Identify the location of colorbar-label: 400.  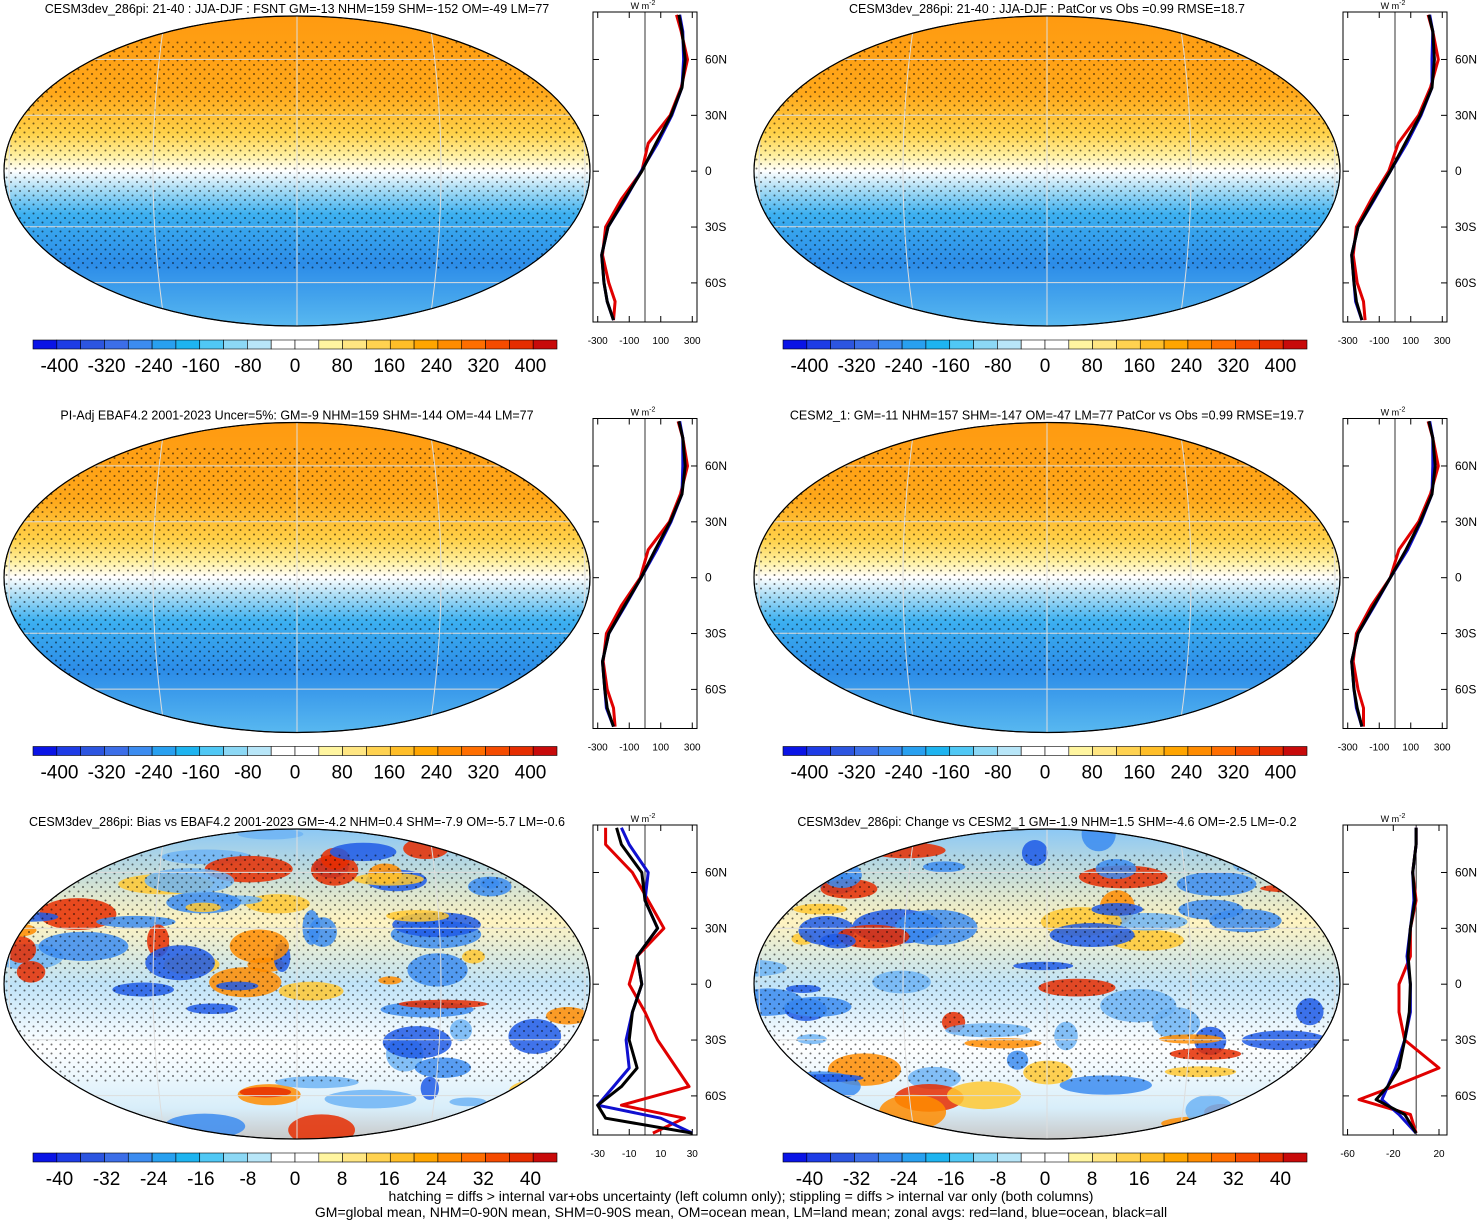
(531, 773).